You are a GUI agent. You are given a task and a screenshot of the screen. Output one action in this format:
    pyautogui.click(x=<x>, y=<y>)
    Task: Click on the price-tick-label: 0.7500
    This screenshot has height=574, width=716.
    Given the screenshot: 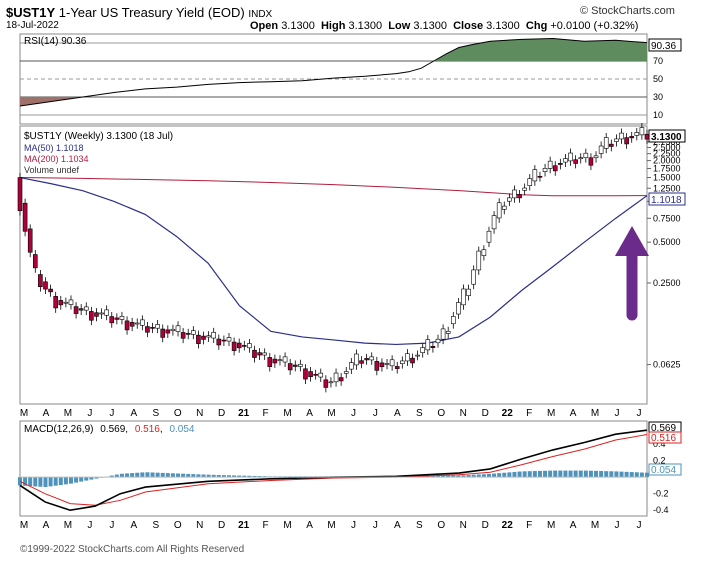 What is the action you would take?
    pyautogui.click(x=667, y=218)
    